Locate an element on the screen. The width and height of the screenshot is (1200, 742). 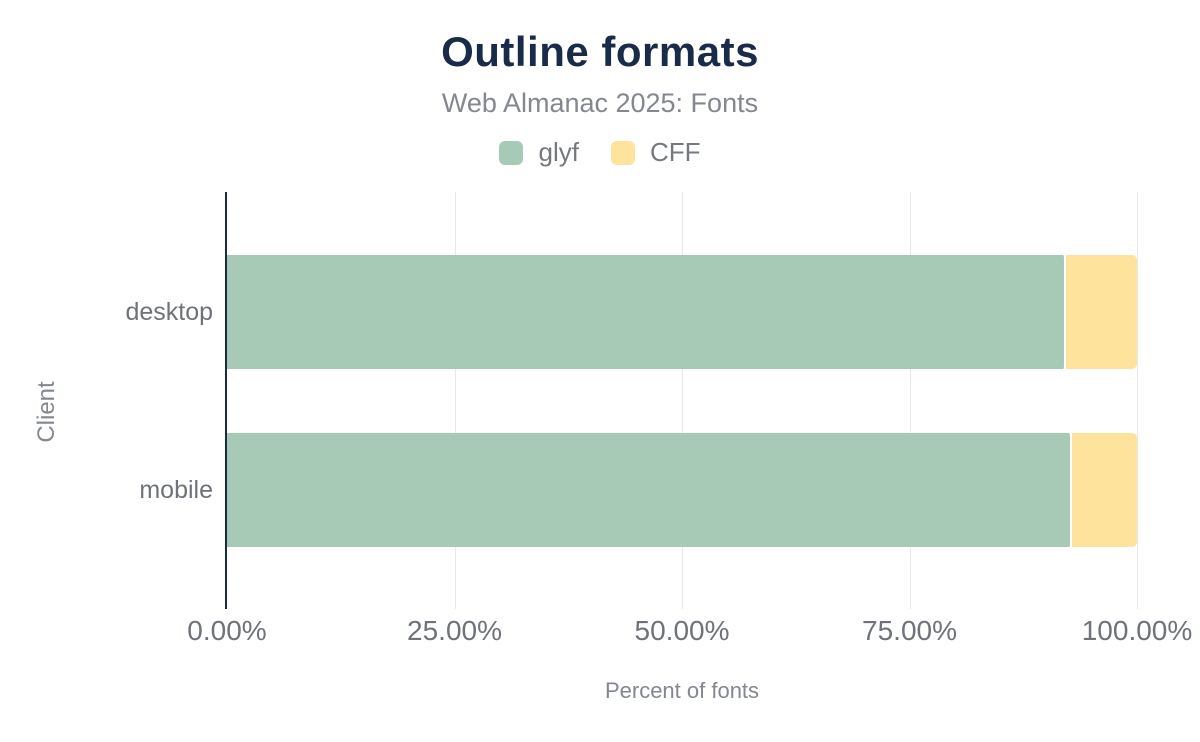
legend-swatch-CFF is located at coordinates (622, 152).